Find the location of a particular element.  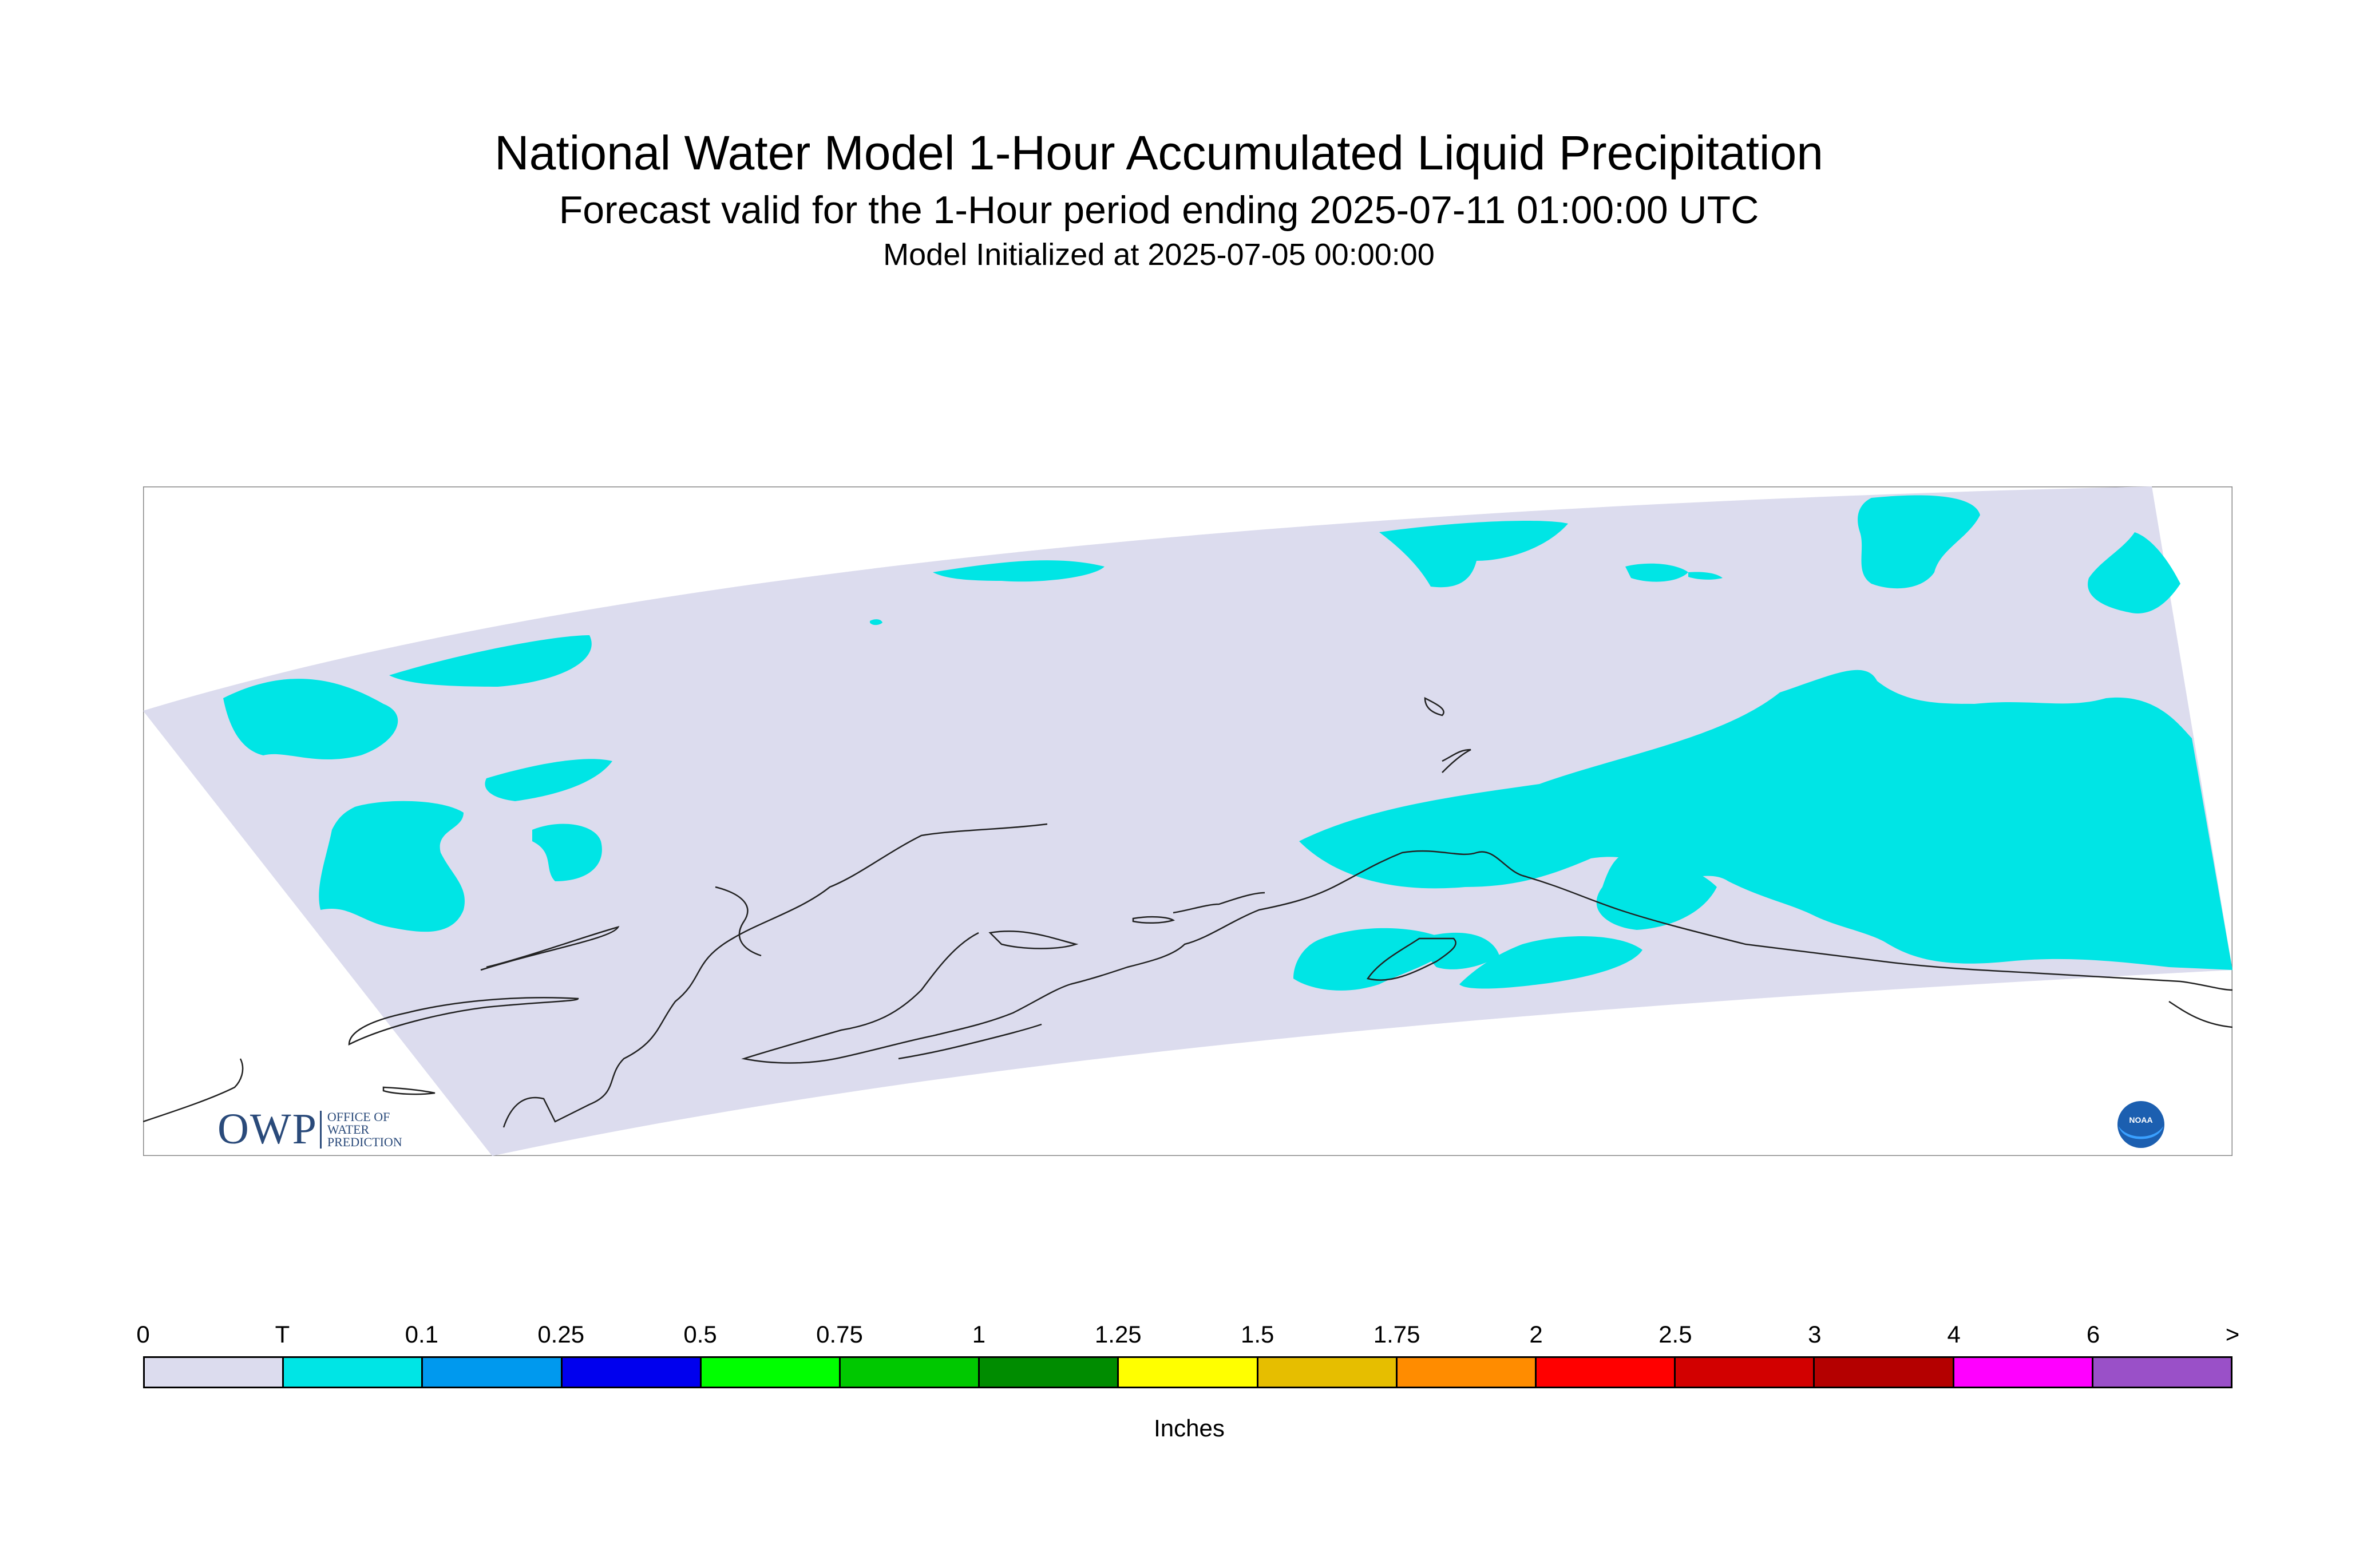

legend-tick-label: 1.75 is located at coordinates (1397, 1334).